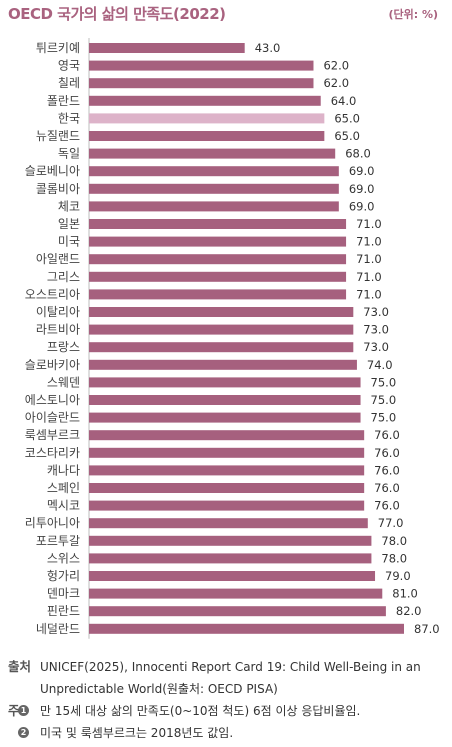 The width and height of the screenshot is (452, 747). What do you see at coordinates (137, 733) in the screenshot?
I see `note-2-text: 미국 및 룩셈부르크는 2018년도 값임.` at bounding box center [137, 733].